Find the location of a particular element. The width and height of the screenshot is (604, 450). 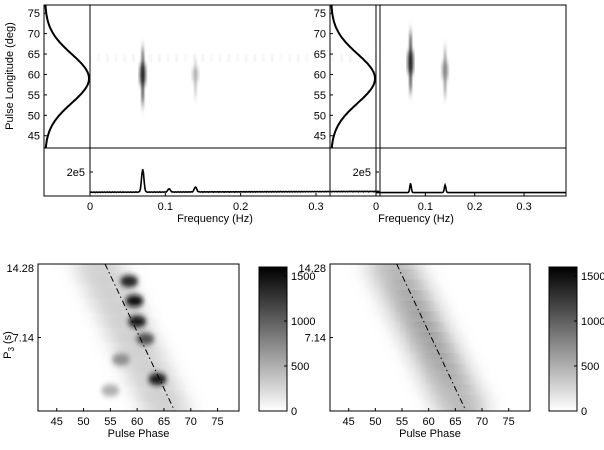

spectrum-tick-label: 2e5 is located at coordinates (362, 173).